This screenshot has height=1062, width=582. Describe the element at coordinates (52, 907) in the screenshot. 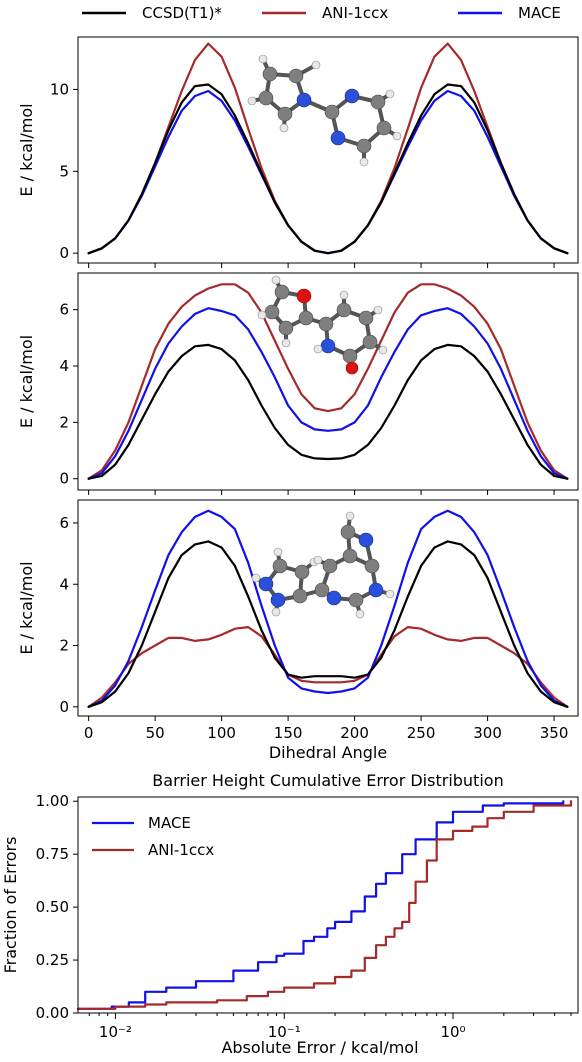

I see `y-tick-label: 0.50` at that location.